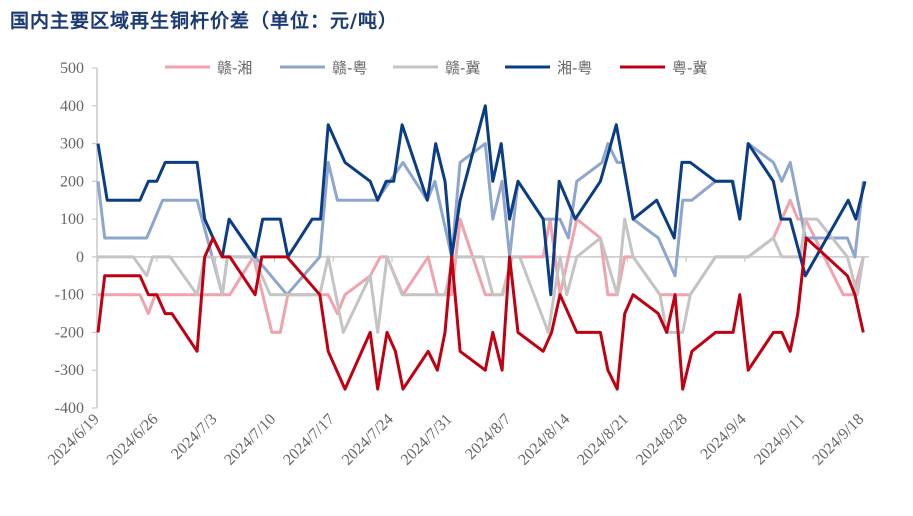  What do you see at coordinates (80, 257) in the screenshot?
I see `y-tick-label: 0` at bounding box center [80, 257].